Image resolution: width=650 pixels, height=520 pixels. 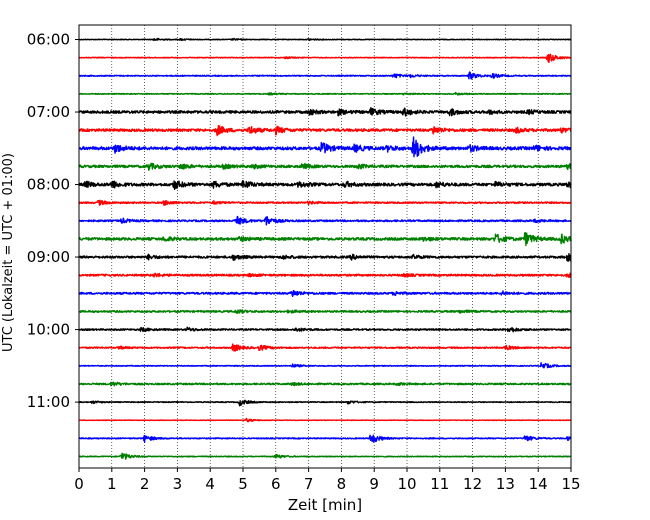 What do you see at coordinates (325, 505) in the screenshot?
I see `x-axis-label: Zeit [min]` at bounding box center [325, 505].